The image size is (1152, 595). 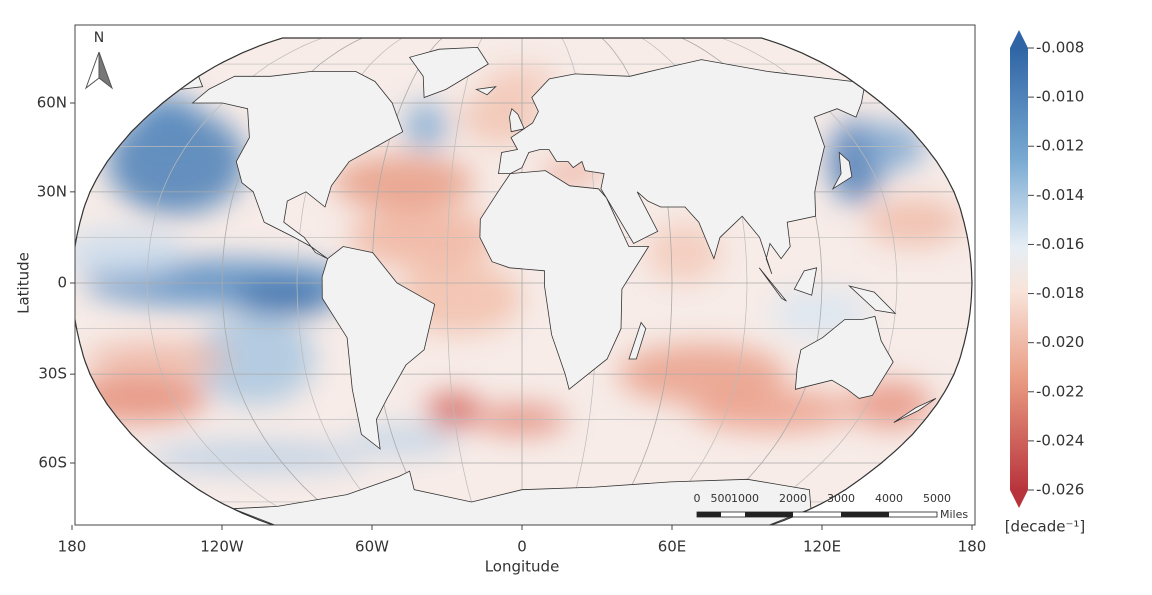 I want to click on colorbar-extend-bottom, so click(x=1019, y=499).